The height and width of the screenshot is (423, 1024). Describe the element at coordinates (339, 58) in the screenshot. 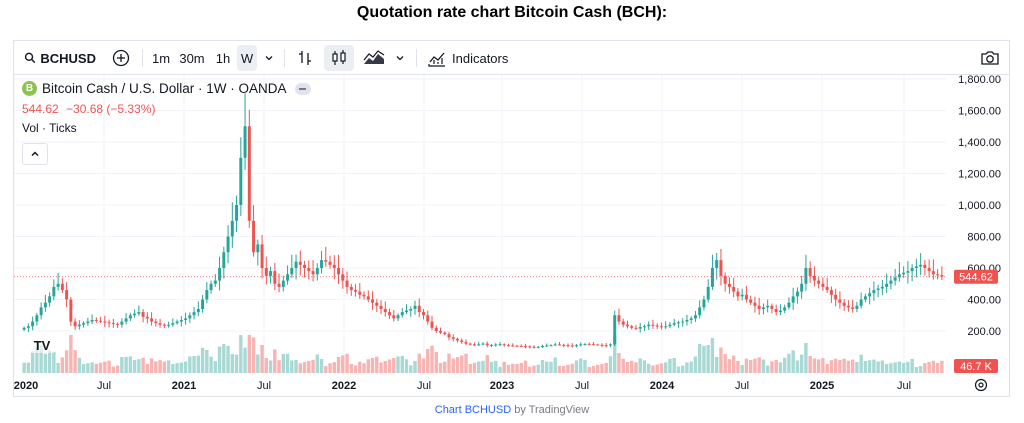

I see `candles-style-button` at that location.